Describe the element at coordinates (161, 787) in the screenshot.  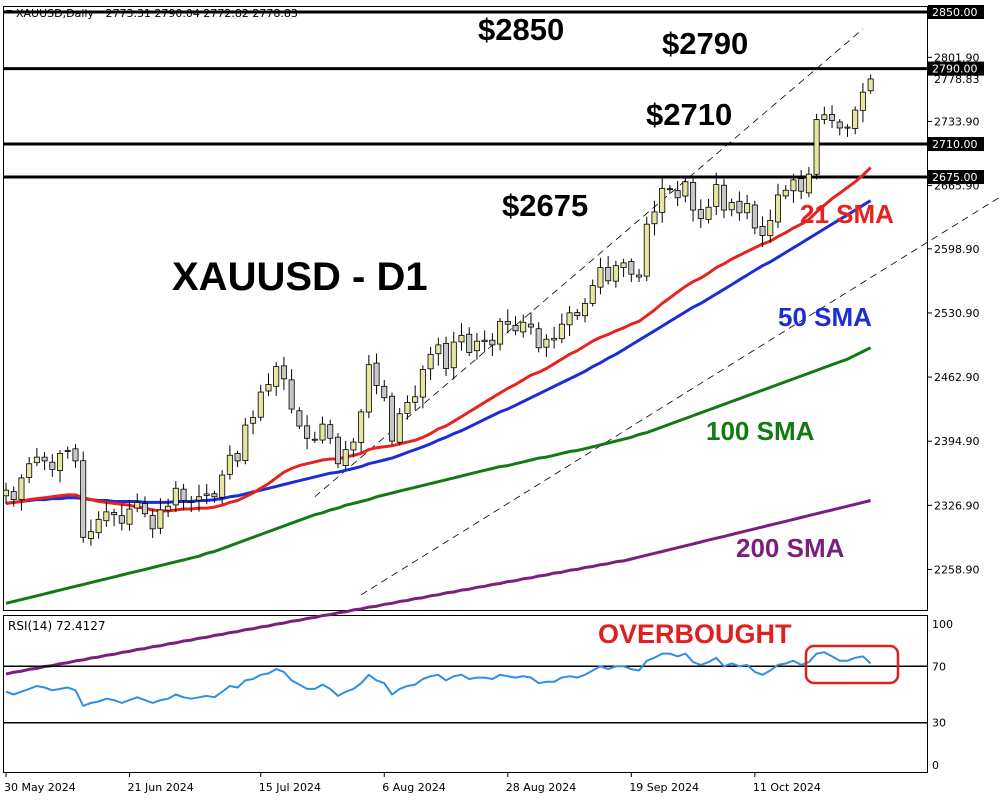
I see `date-tick-label: 21 Jun 2024` at that location.